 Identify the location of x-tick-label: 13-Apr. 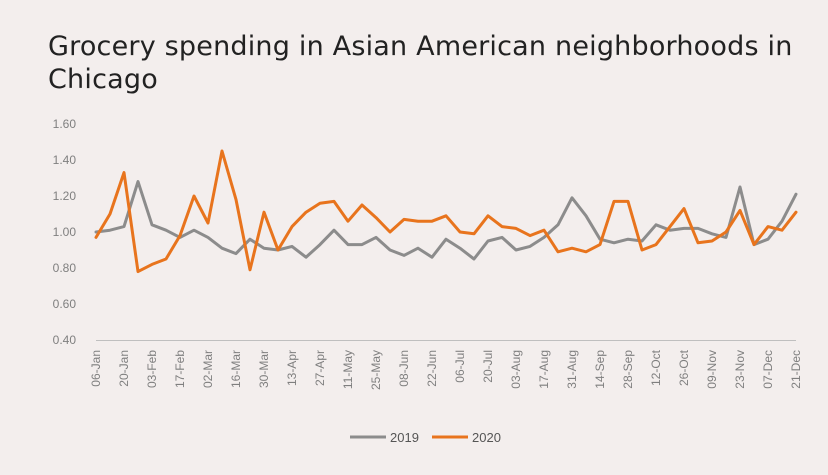
(292, 368).